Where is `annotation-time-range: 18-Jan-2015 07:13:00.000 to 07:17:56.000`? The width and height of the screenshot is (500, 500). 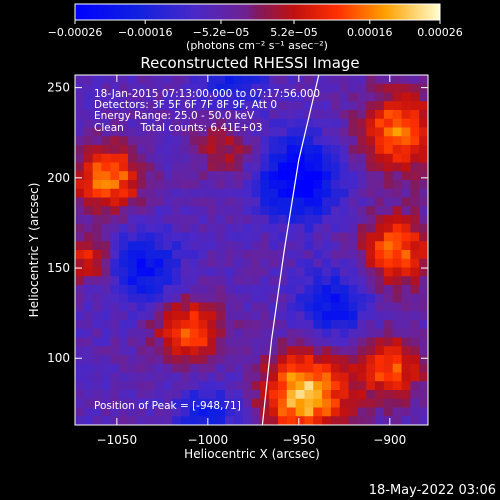
annotation-time-range: 18-Jan-2015 07:13:00.000 to 07:17:56.000 is located at coordinates (207, 94).